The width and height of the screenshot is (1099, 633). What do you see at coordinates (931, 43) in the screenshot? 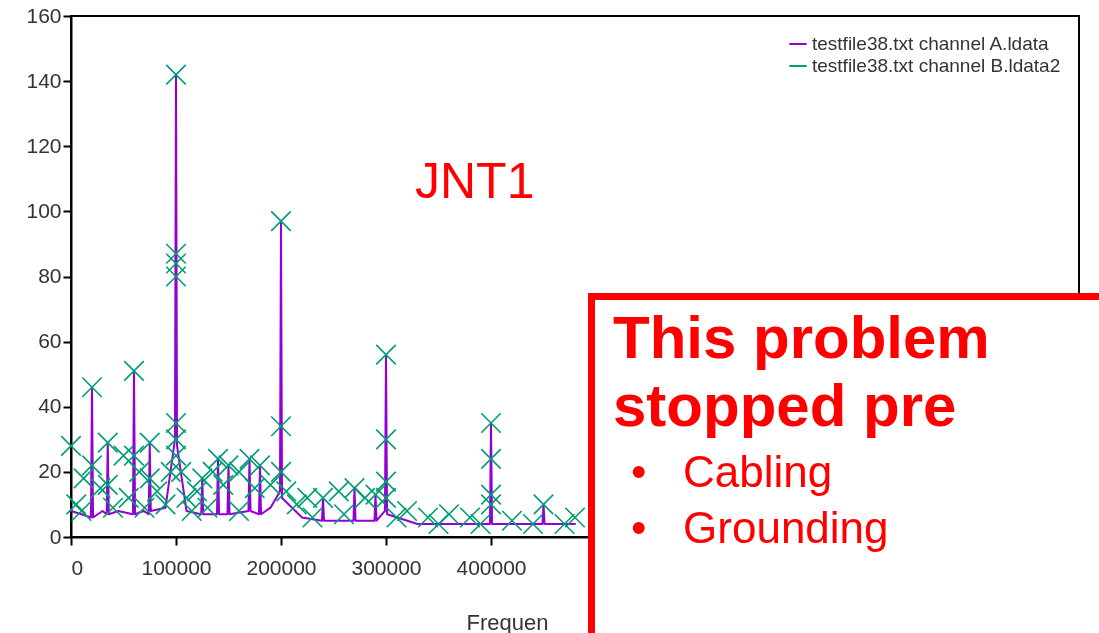
I see `legend-label: testfile38.txt channel A.ldata` at bounding box center [931, 43].